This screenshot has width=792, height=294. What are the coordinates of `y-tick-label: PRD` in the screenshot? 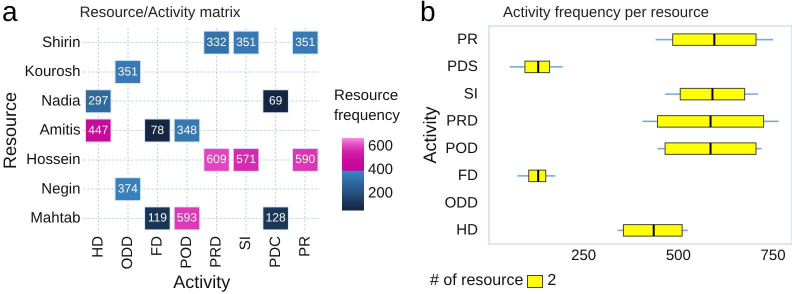 It's located at (462, 121).